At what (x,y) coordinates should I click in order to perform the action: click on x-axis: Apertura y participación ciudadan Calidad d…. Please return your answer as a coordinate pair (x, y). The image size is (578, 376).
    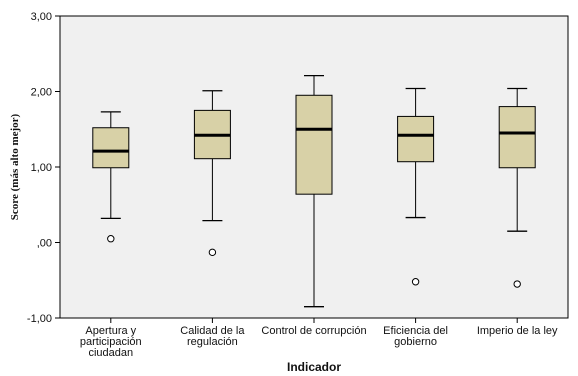
    Looking at the image, I should click on (319, 338).